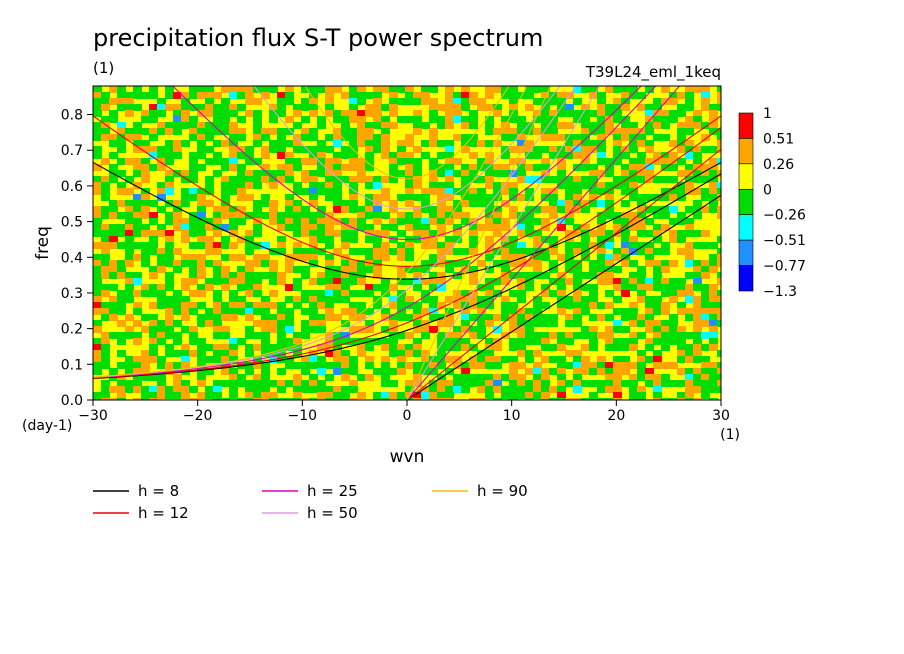 Image resolution: width=904 pixels, height=654 pixels. What do you see at coordinates (767, 190) in the screenshot?
I see `colorbar-label: 0` at bounding box center [767, 190].